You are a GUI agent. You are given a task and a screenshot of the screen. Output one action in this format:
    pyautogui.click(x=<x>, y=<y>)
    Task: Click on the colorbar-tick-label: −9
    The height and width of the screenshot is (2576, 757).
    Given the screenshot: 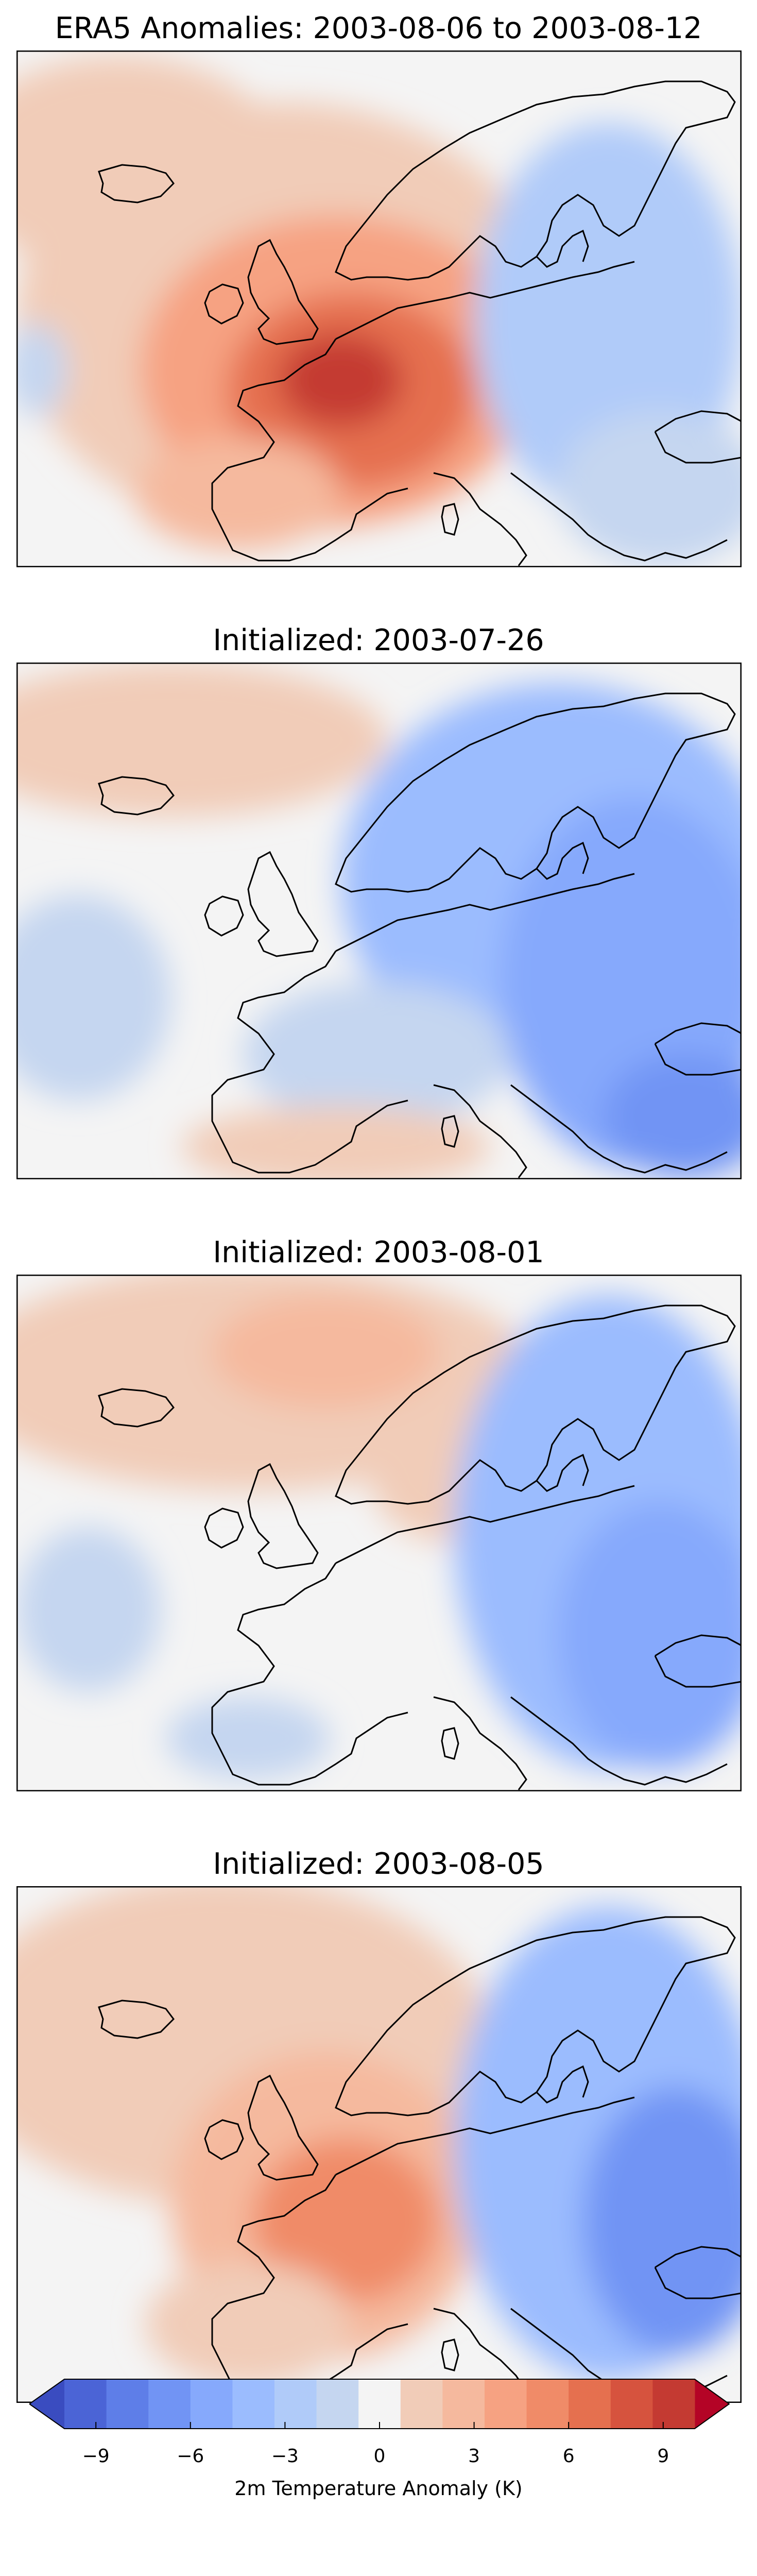 What is the action you would take?
    pyautogui.click(x=96, y=2456)
    